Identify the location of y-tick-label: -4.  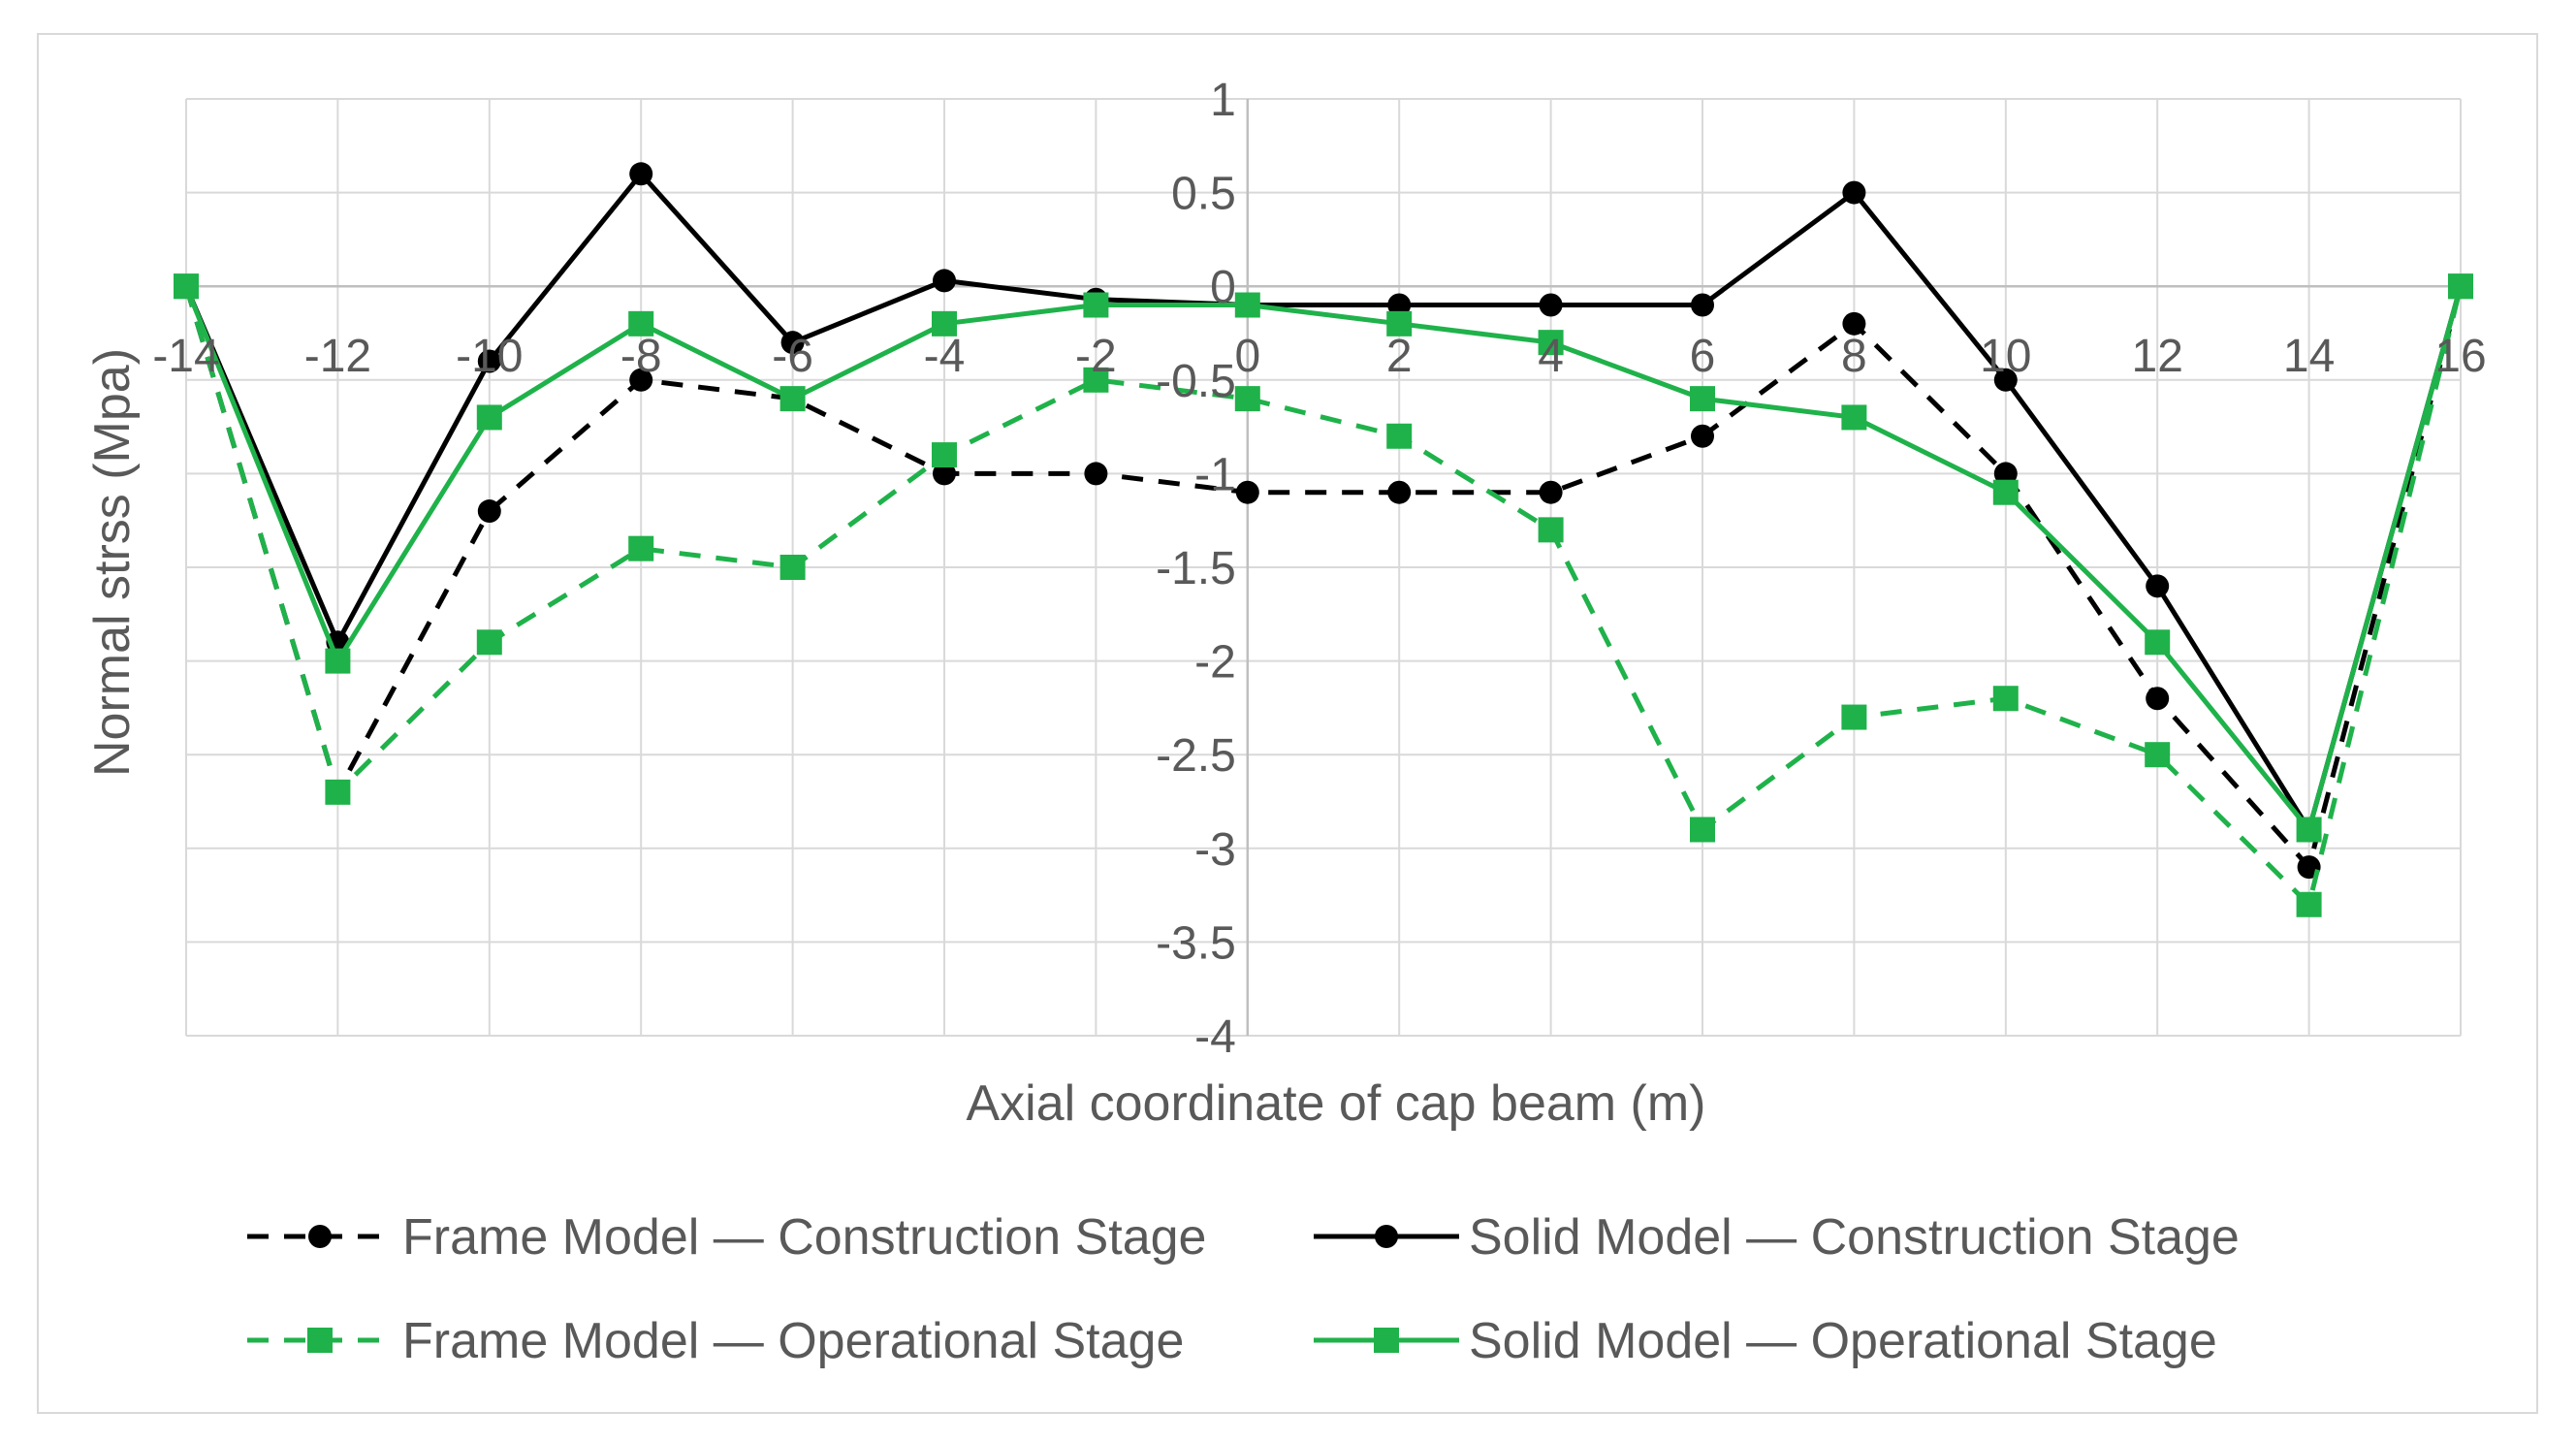
(1215, 1037).